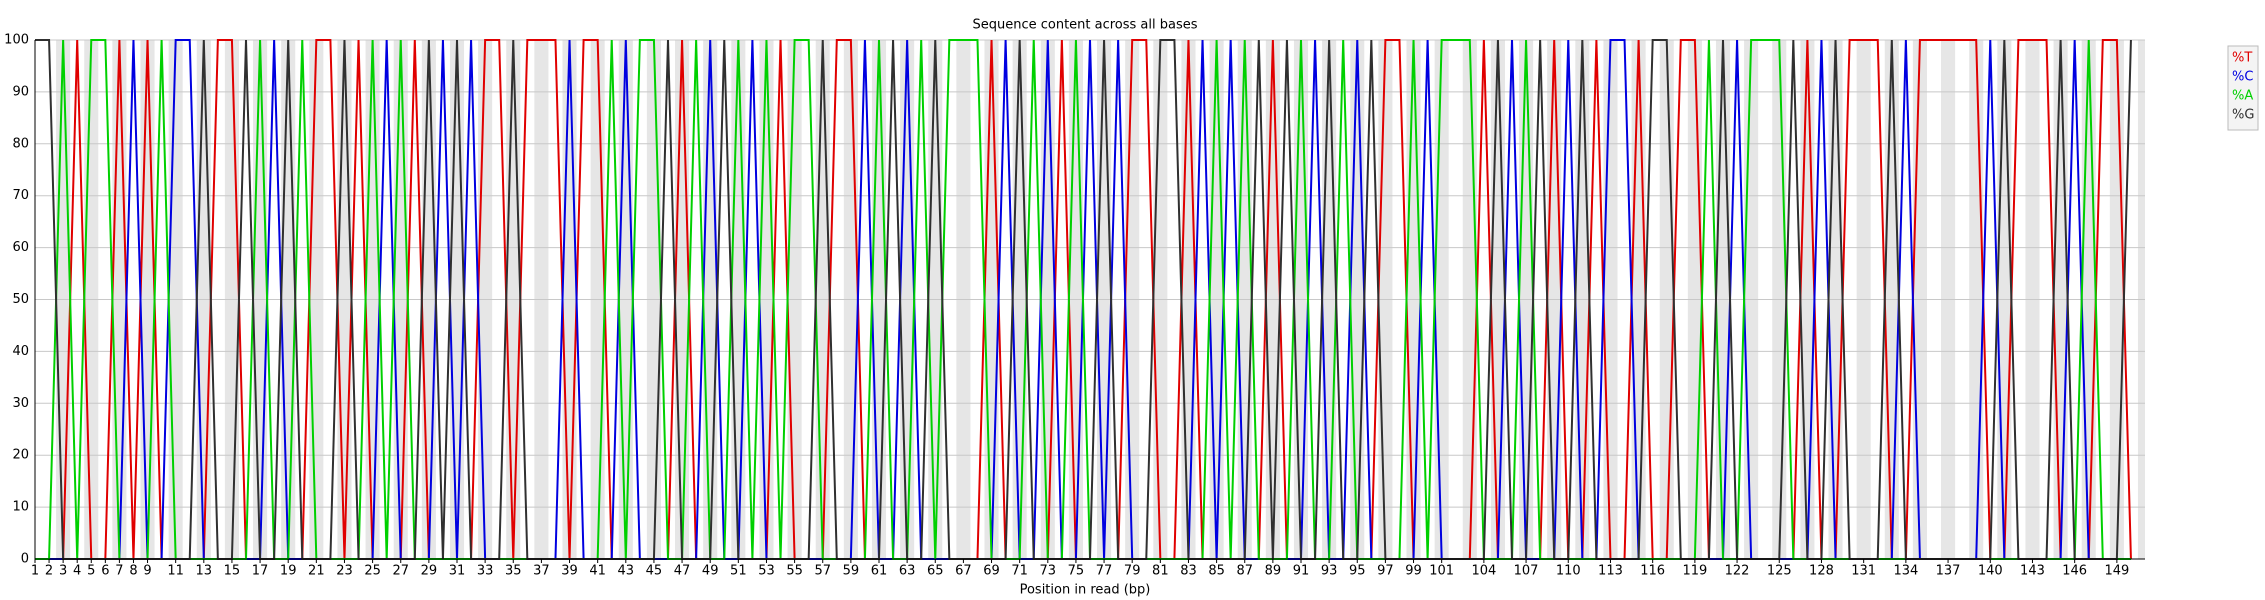 This screenshot has height=600, width=2265. I want to click on x-tick-label: 4, so click(77, 571).